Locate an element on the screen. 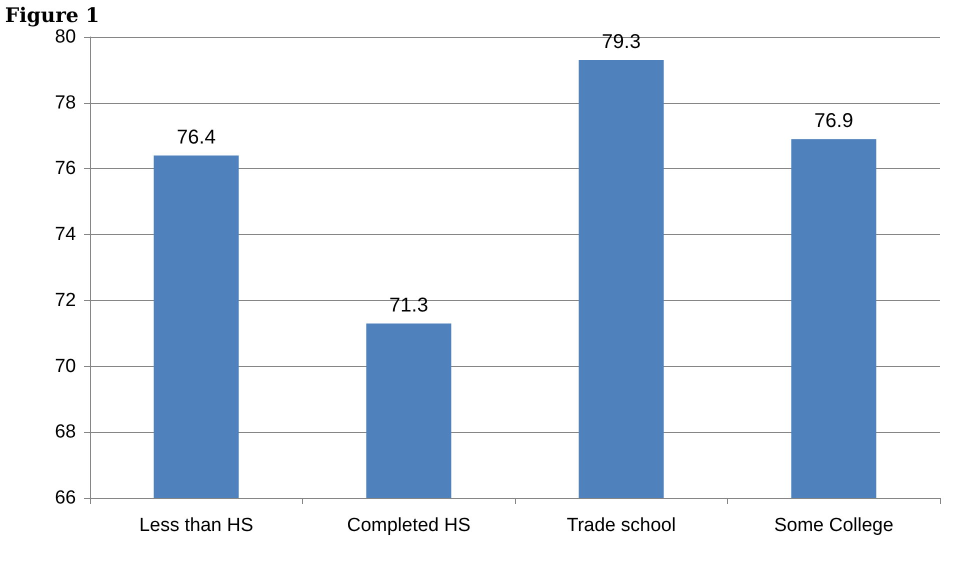  y-tick-label: 78 is located at coordinates (65, 103).